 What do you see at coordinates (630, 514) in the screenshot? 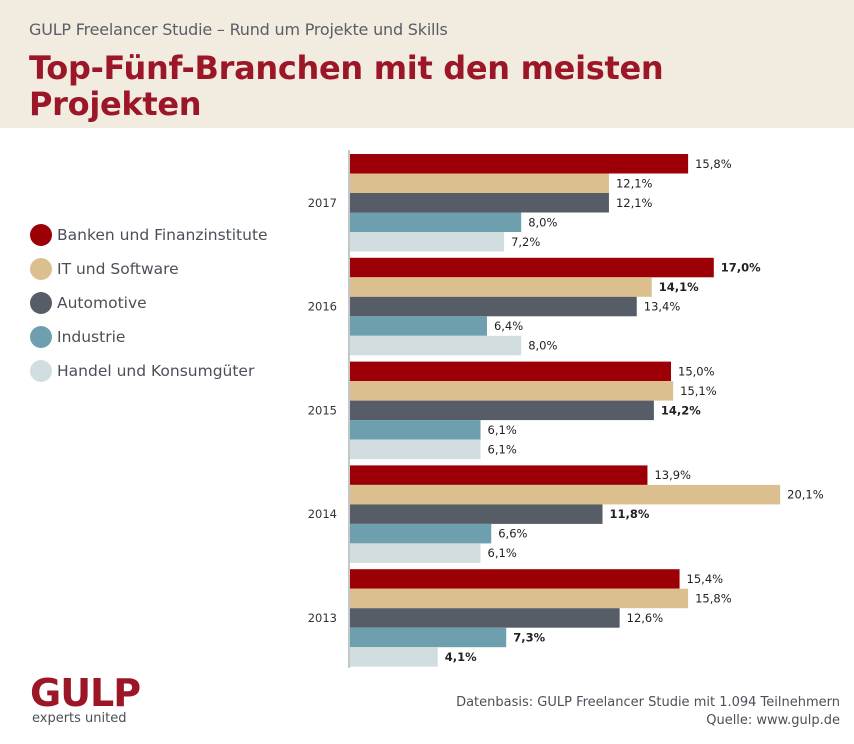
I see `data-label: 11,8%` at bounding box center [630, 514].